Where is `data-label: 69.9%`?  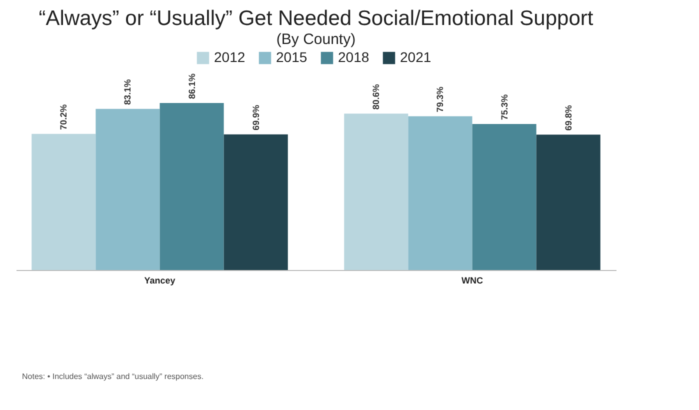
data-label: 69.9% is located at coordinates (255, 117).